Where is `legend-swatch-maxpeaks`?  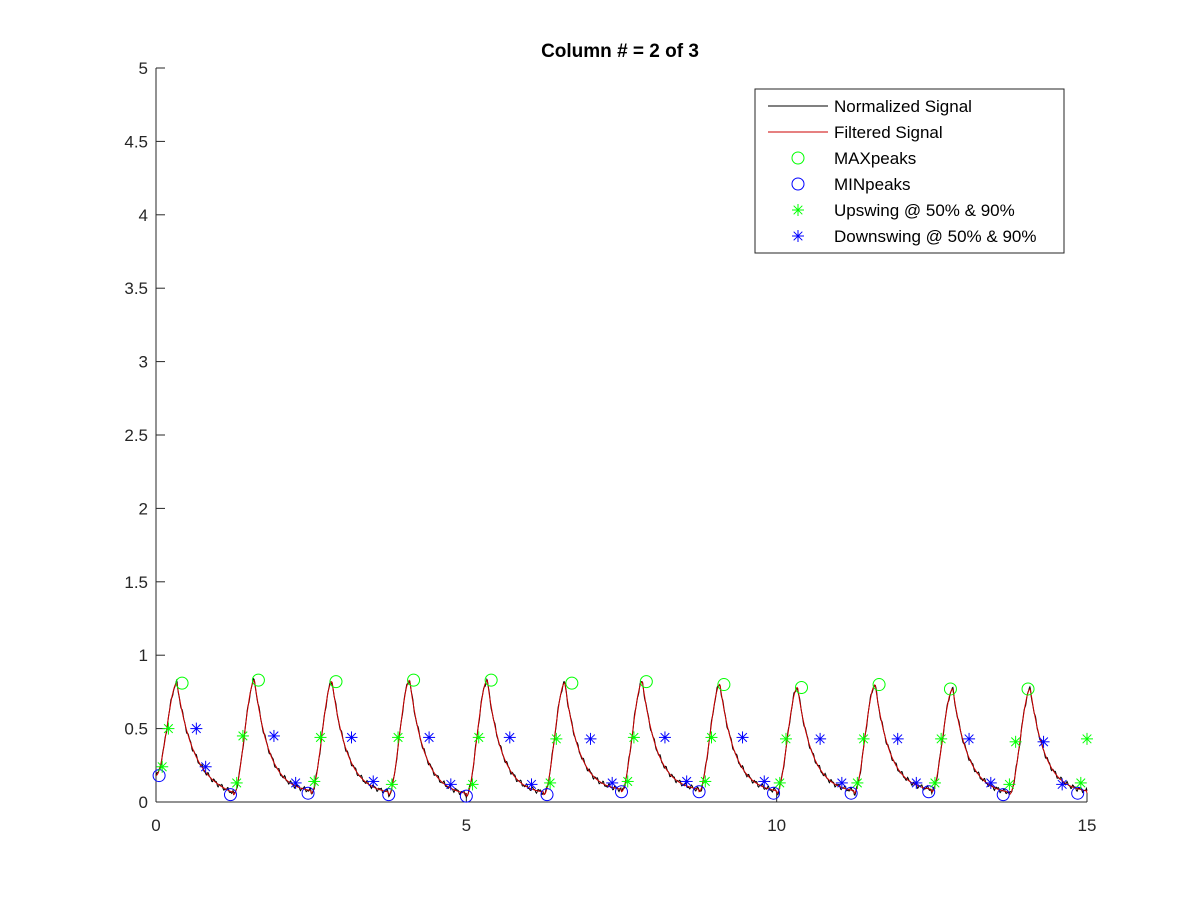
legend-swatch-maxpeaks is located at coordinates (798, 158).